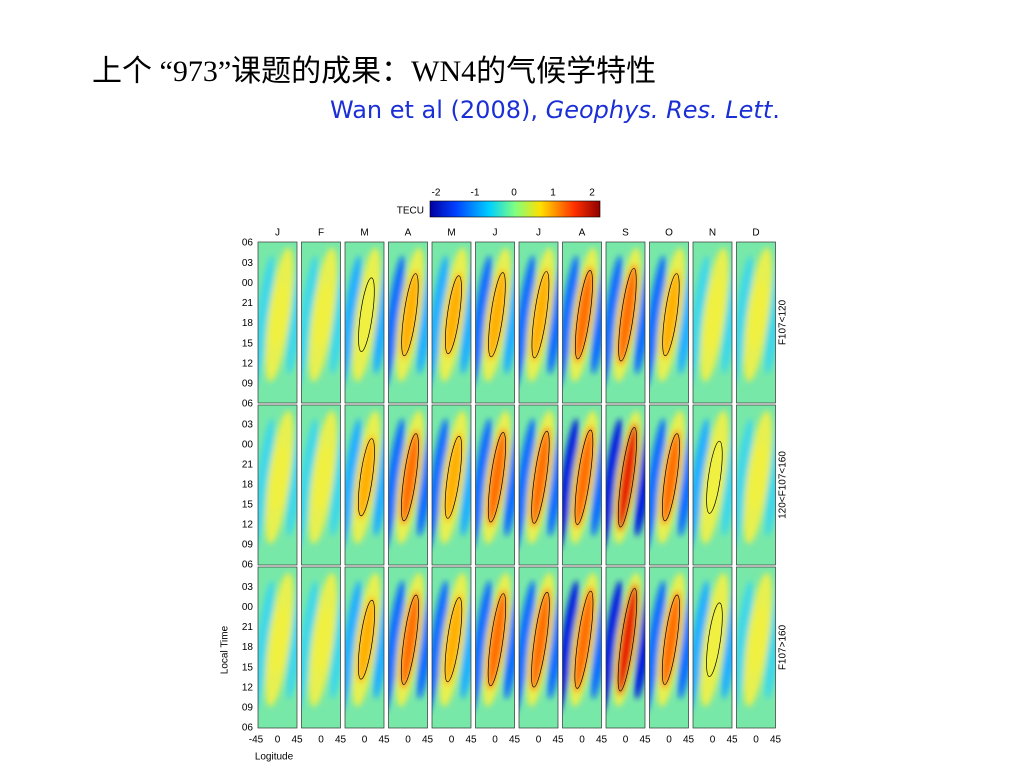  I want to click on row-label: F107>160, so click(783, 647).